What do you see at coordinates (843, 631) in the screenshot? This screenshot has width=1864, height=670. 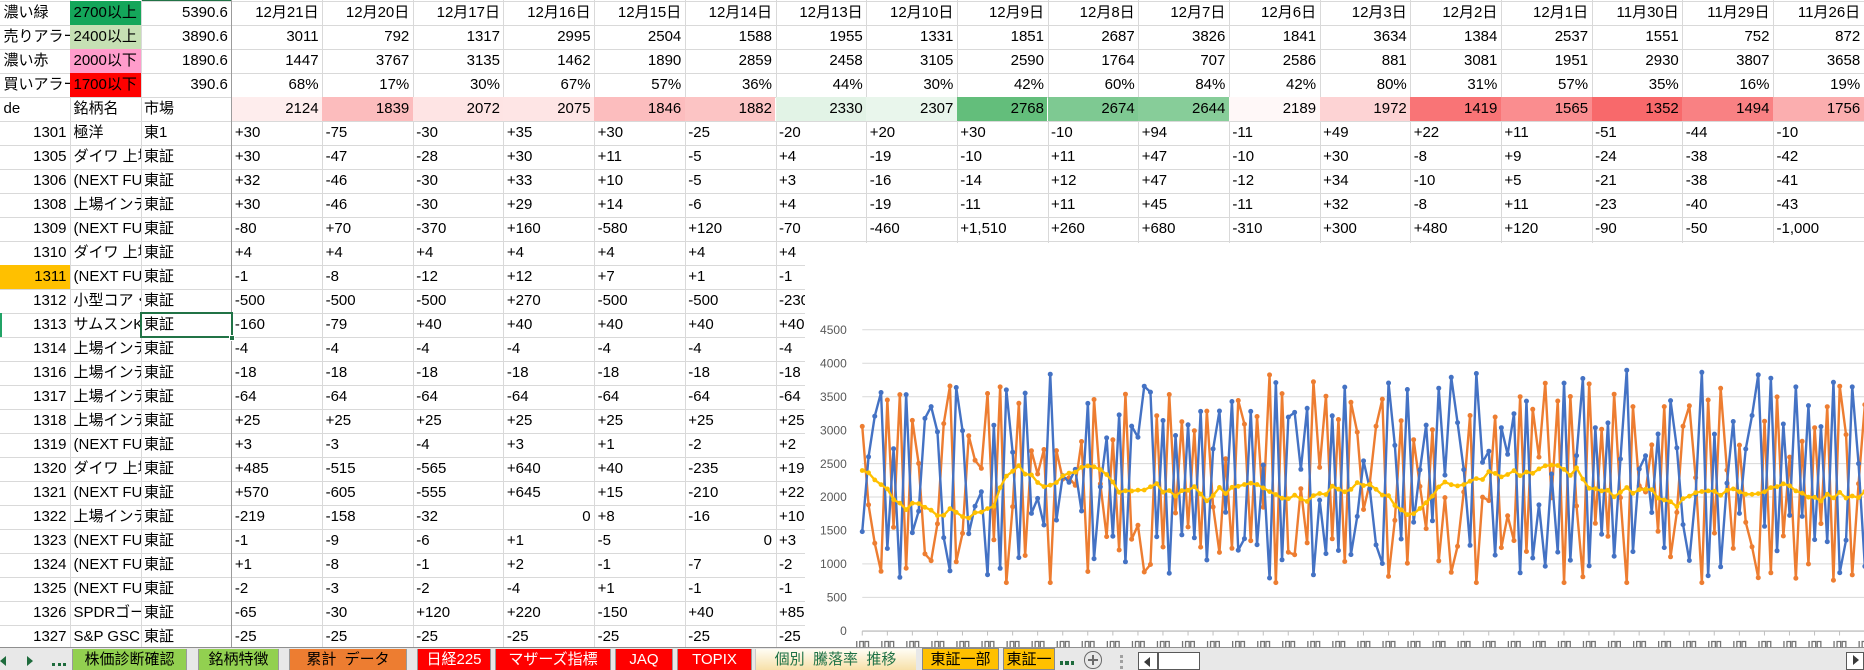 I see `svg-text: 0` at bounding box center [843, 631].